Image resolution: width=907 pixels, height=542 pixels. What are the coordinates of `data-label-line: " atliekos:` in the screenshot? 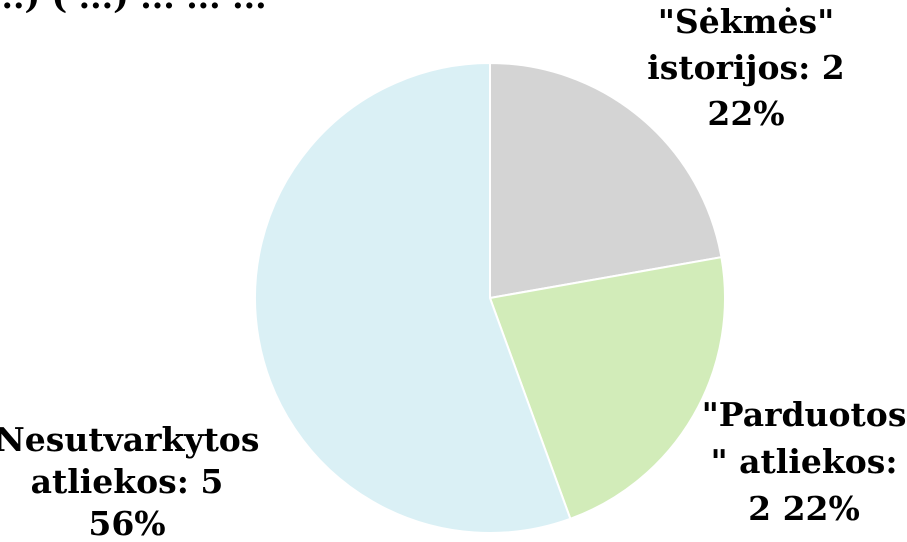 It's located at (803, 461).